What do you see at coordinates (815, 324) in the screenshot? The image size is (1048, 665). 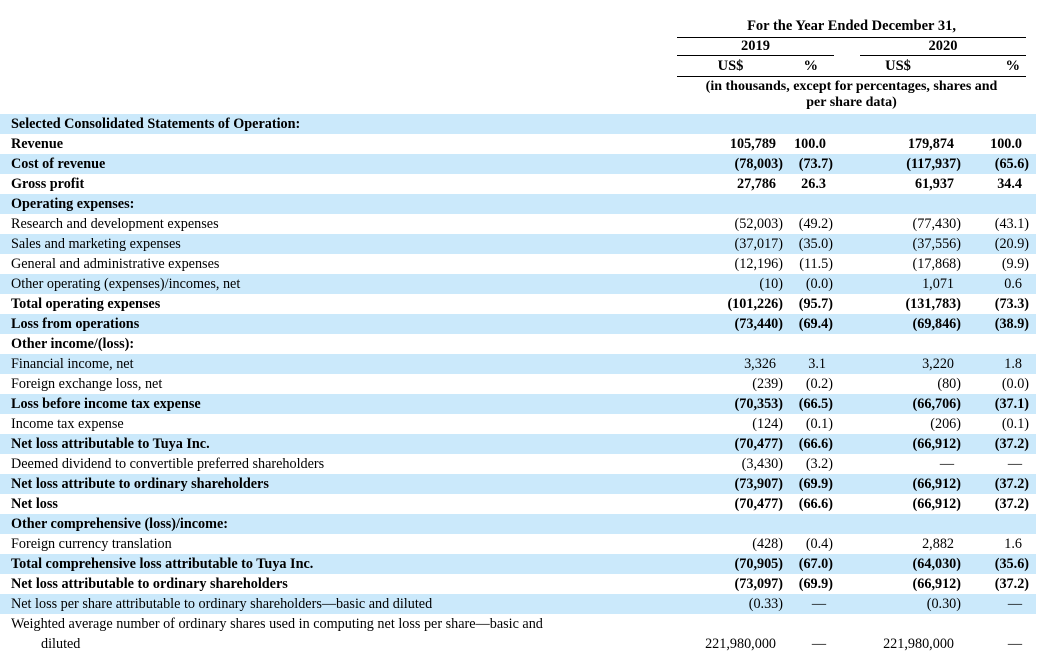 I see `cell-value: (69.4)` at bounding box center [815, 324].